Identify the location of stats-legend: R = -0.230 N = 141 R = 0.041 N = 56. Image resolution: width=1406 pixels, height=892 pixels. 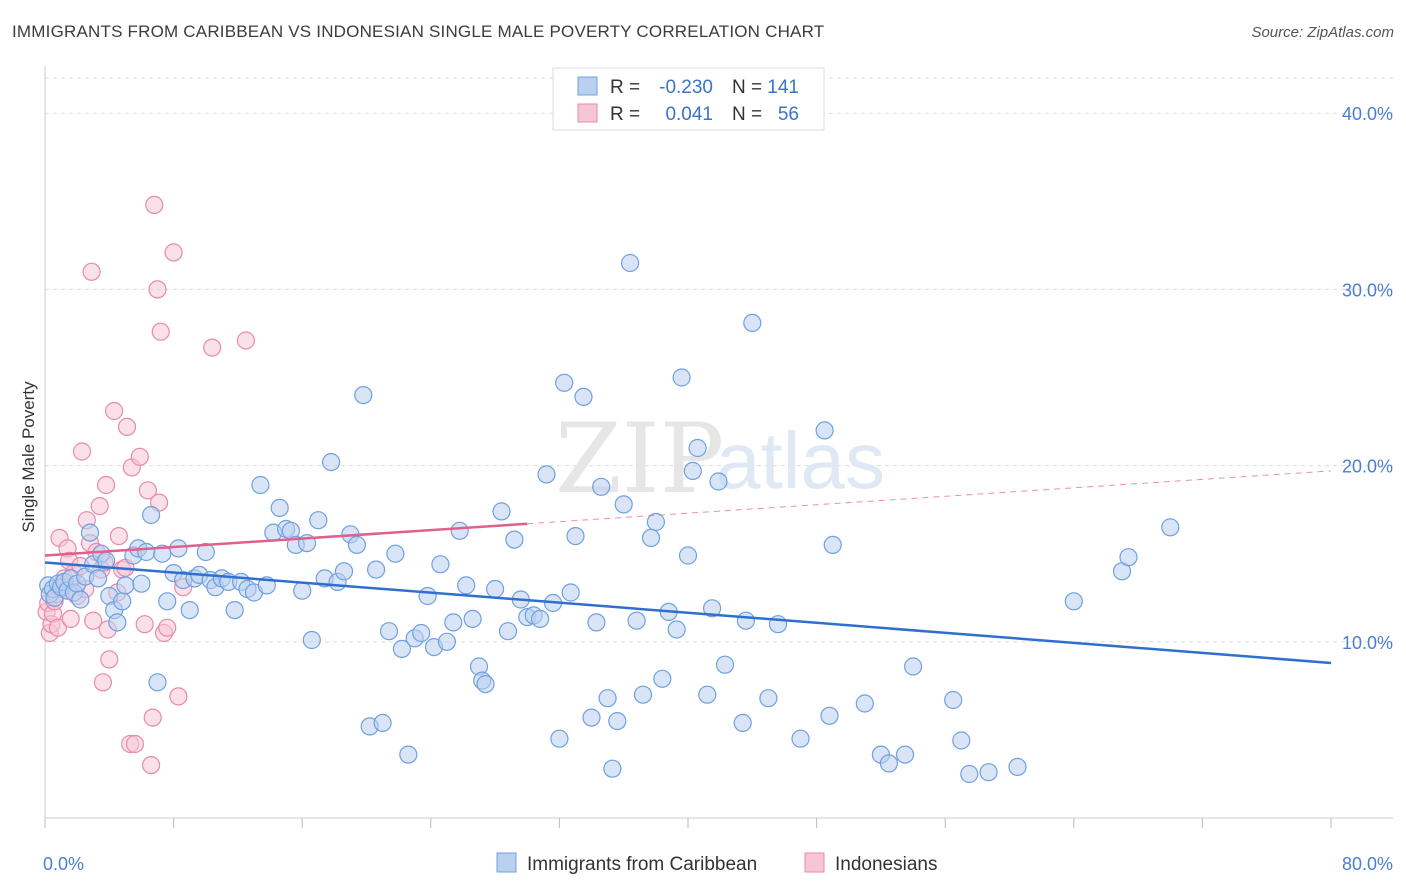
(688, 99).